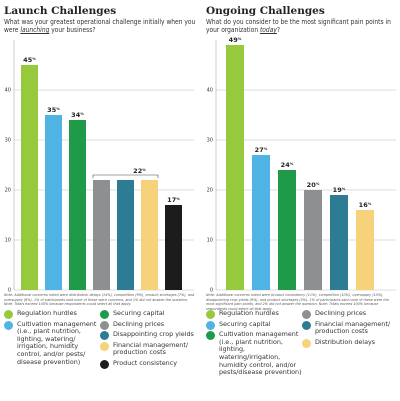 The width and height of the screenshot is (400, 401). I want to click on legend-item: Distribution delays, so click(350, 342).